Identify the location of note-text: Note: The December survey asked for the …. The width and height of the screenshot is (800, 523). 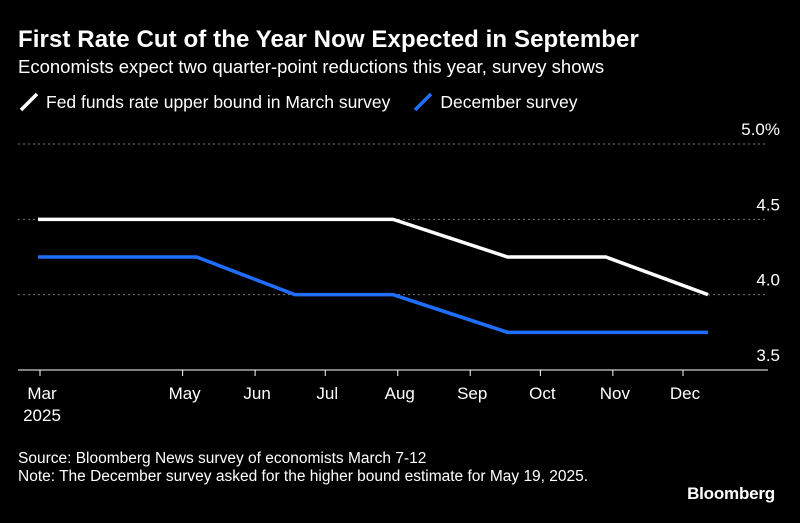
(303, 476).